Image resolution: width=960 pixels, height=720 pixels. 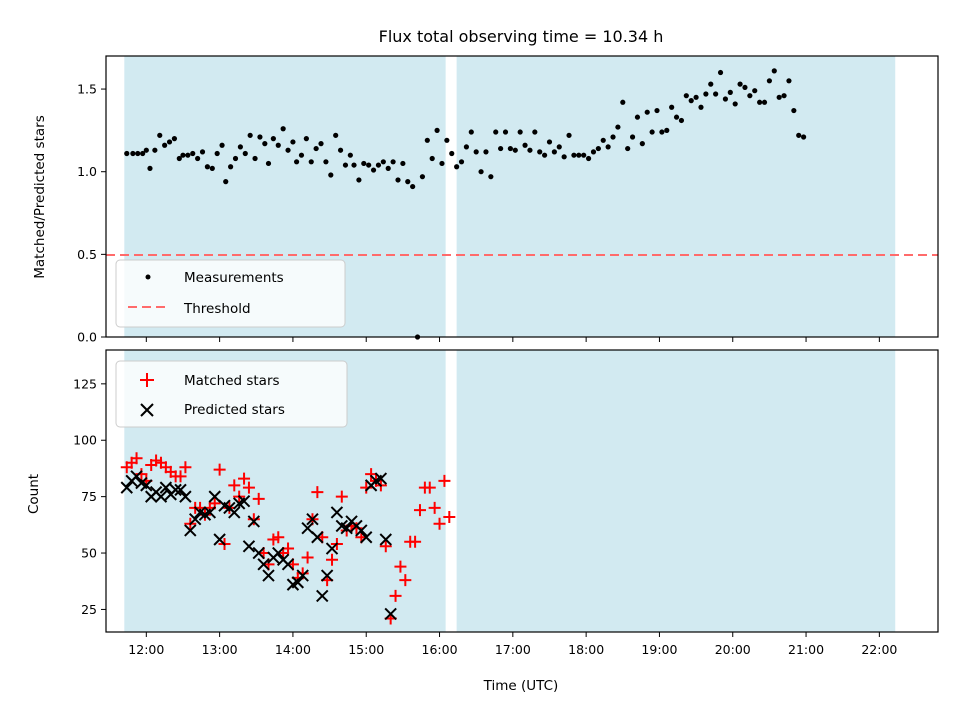 I want to click on bottom-legend-box, so click(x=231, y=394).